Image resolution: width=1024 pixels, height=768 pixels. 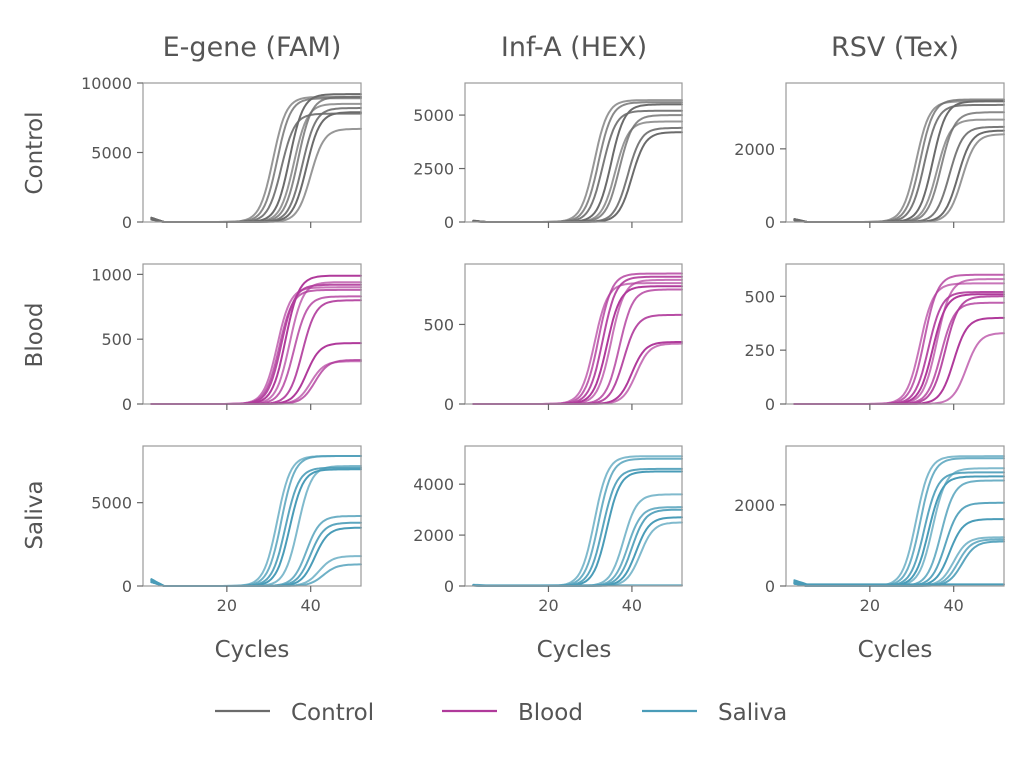 I want to click on panel-saliva-egene-curves, so click(x=256, y=521).